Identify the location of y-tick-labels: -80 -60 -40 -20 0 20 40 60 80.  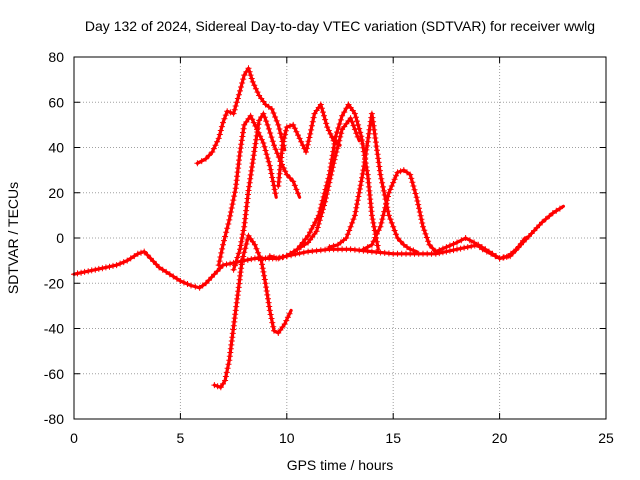
(54, 238).